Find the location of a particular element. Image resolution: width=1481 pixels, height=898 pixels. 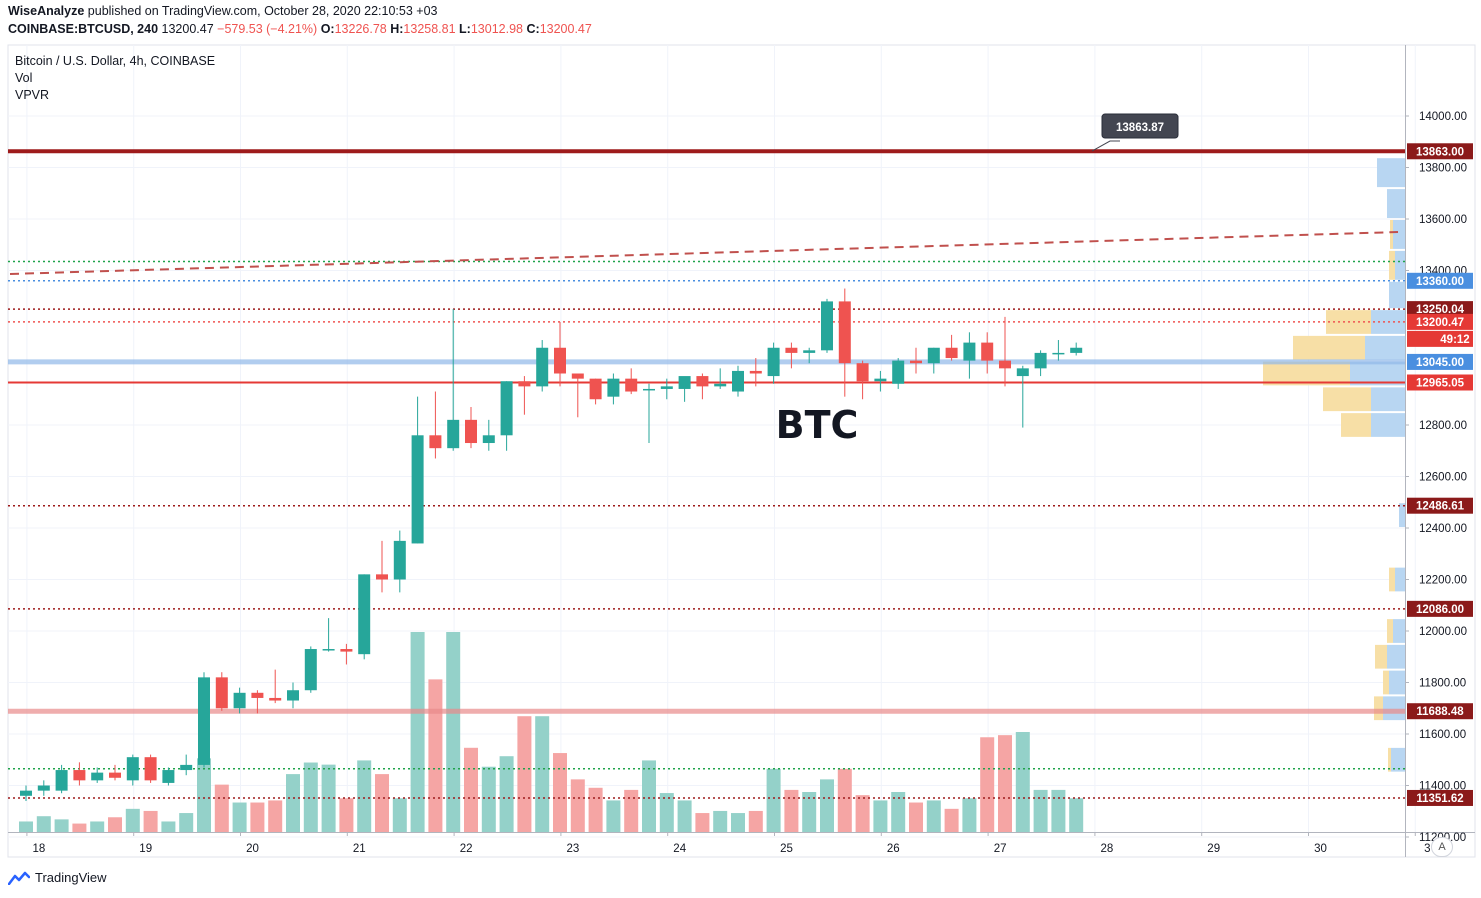

publisher-name: WiseAnalyze is located at coordinates (46, 11).